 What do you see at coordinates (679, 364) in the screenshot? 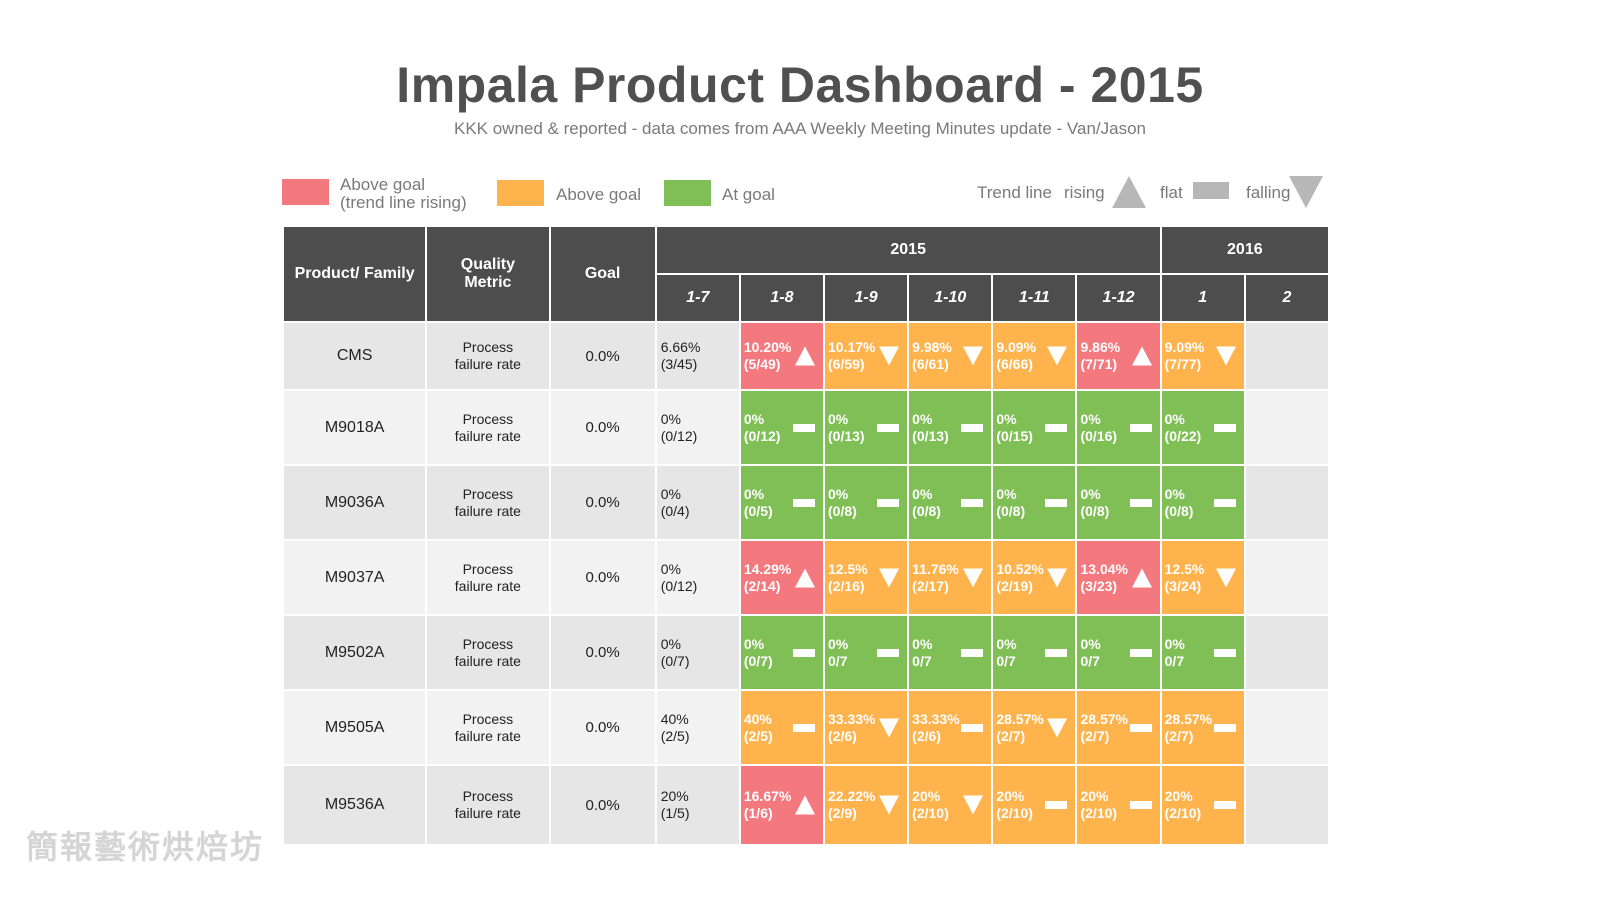
I see `baseline-frac: (3/45)` at bounding box center [679, 364].